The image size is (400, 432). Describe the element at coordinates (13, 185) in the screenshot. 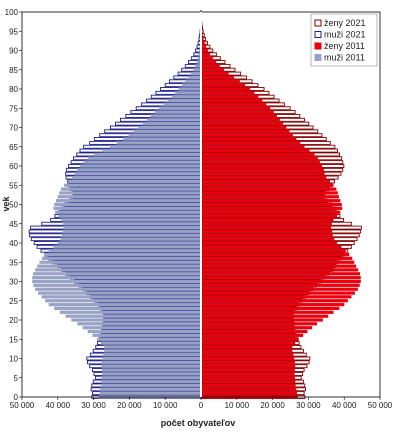

I see `y-tick-label: 55` at that location.